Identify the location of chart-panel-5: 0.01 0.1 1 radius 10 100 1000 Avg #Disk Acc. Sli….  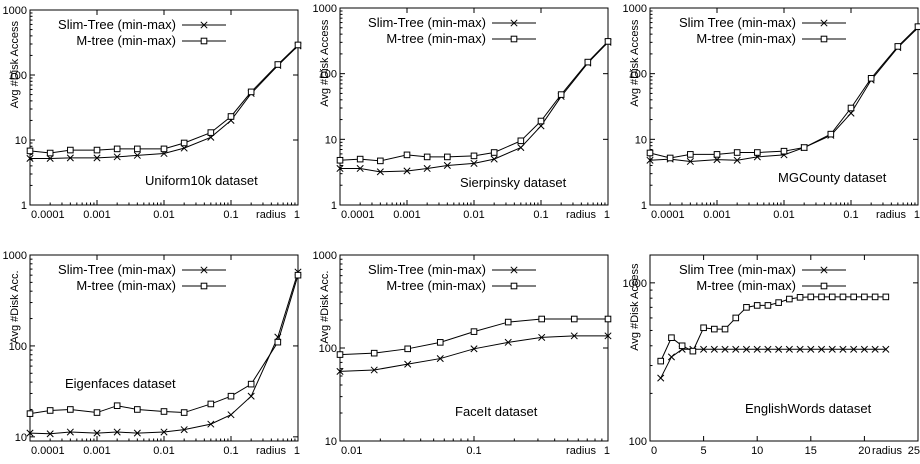
(462, 353).